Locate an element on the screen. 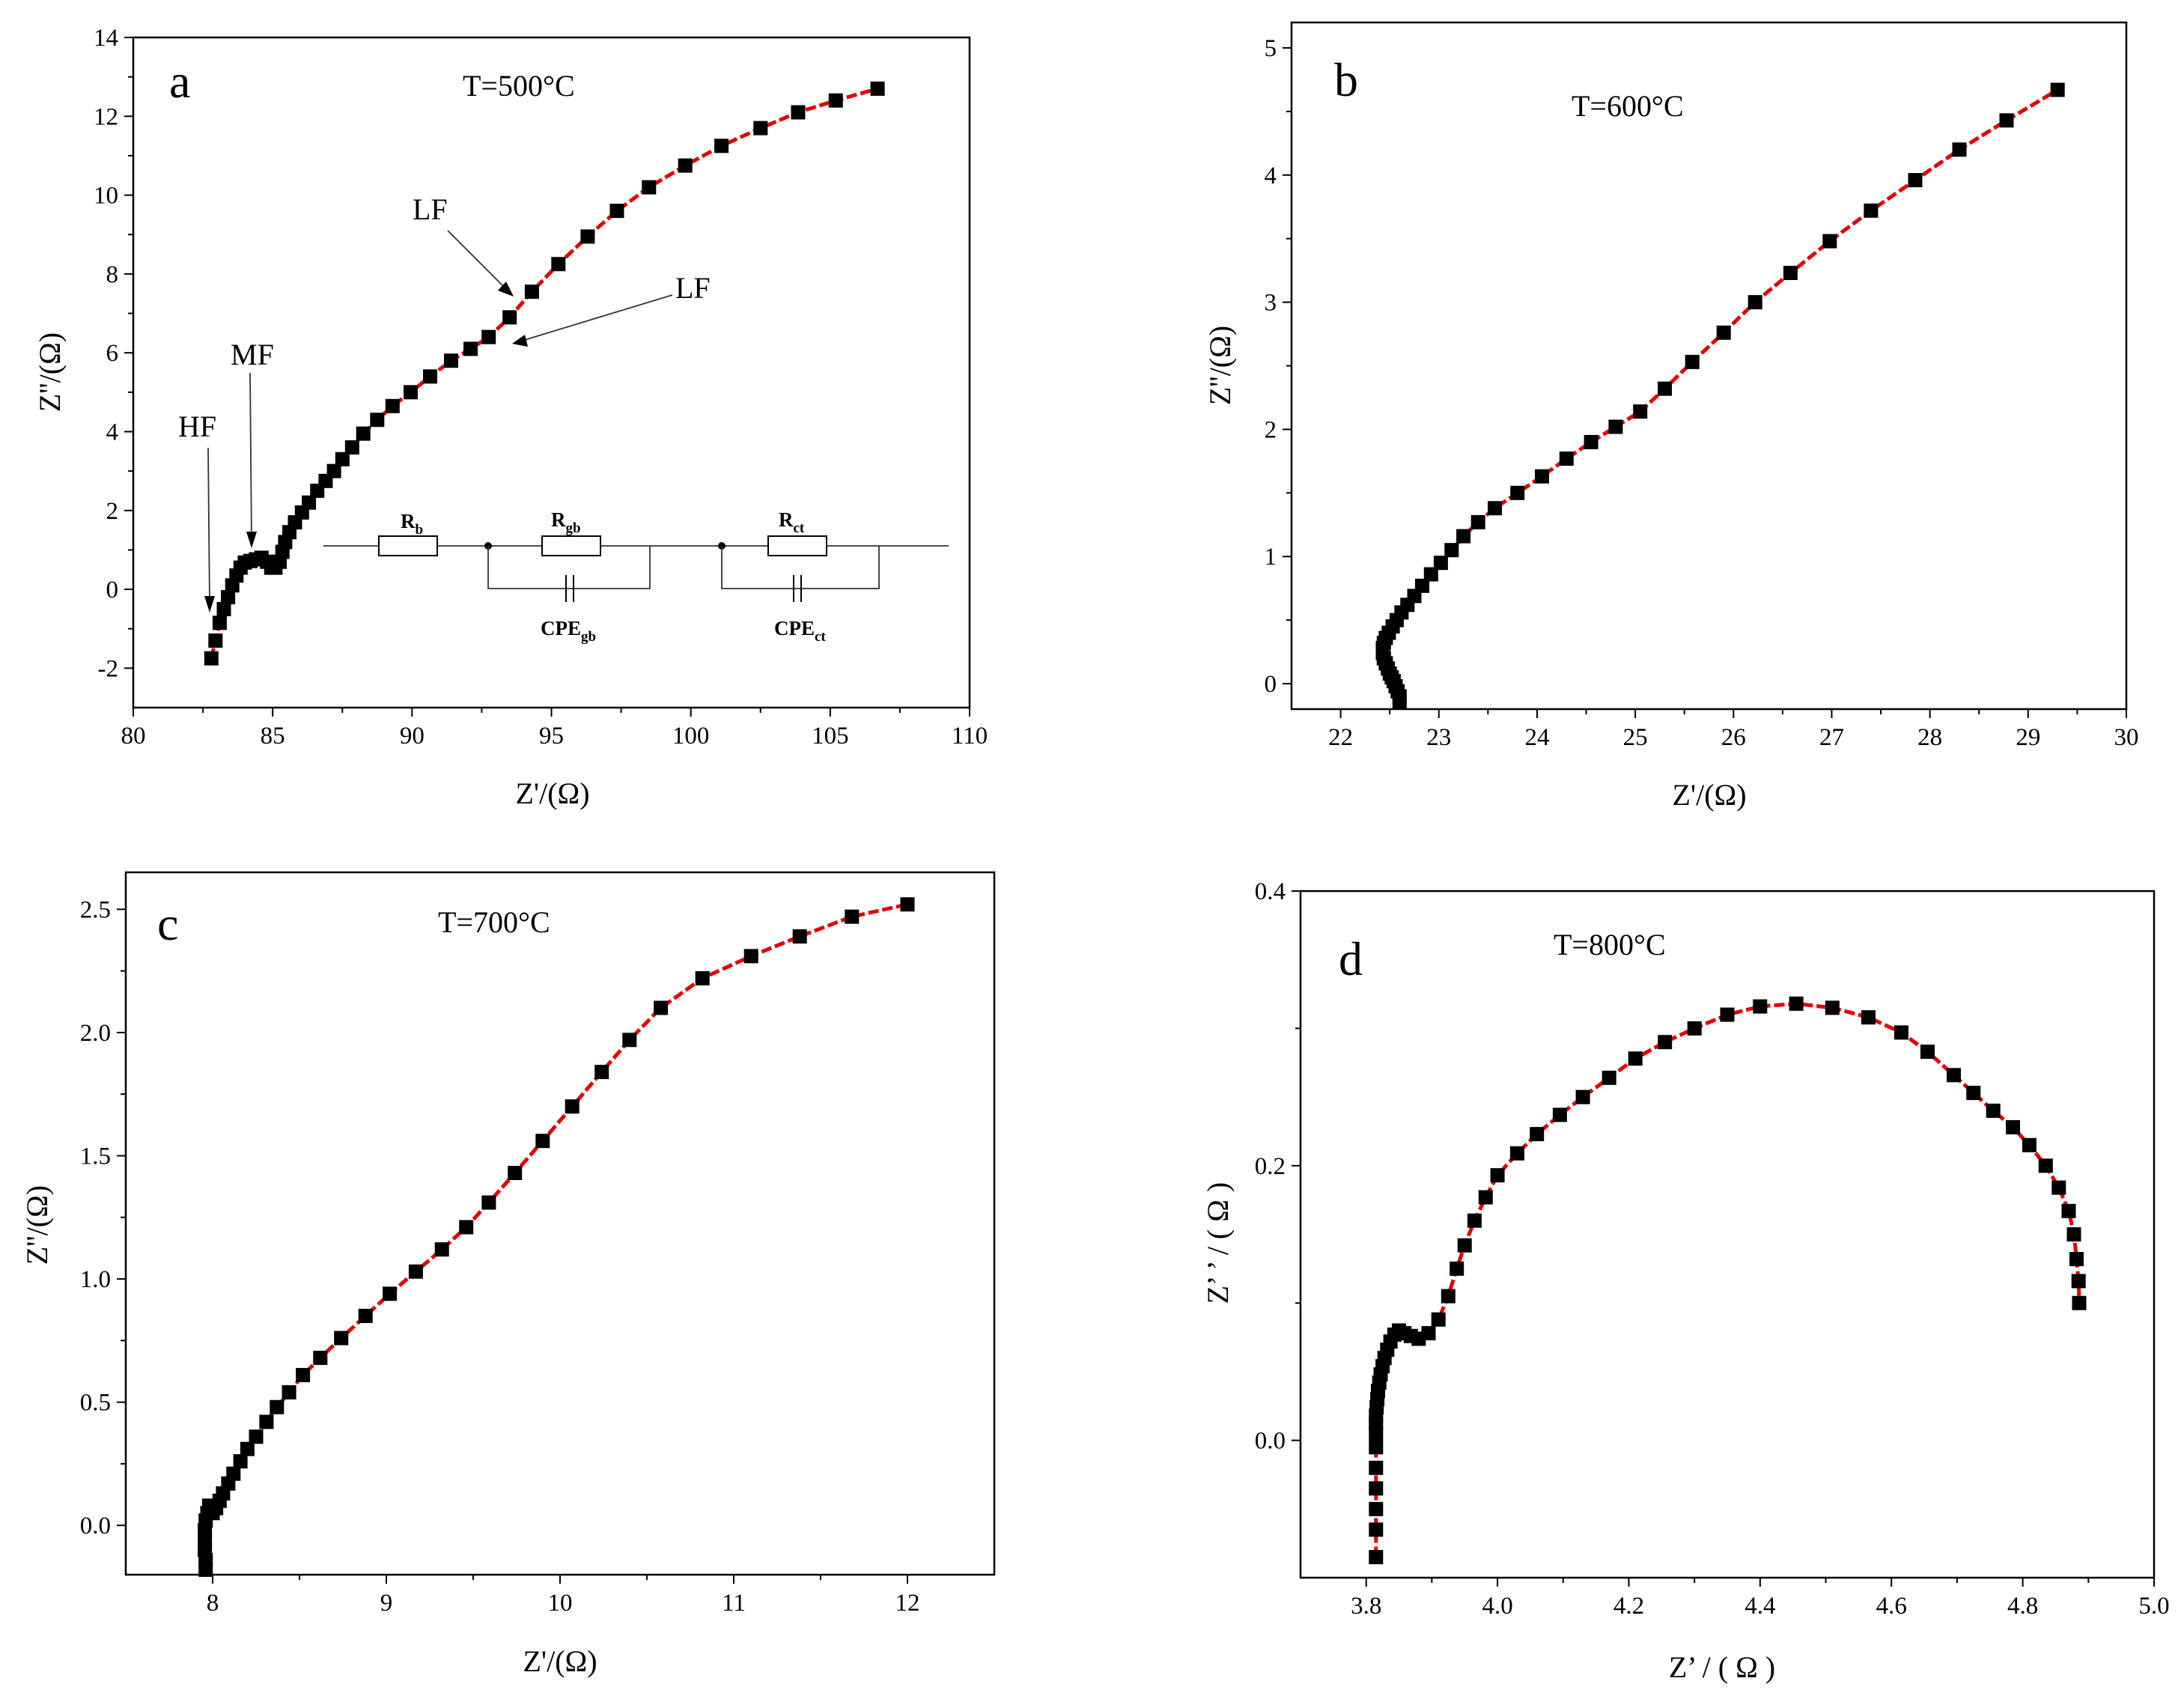  resistor-rb-subscript: b is located at coordinates (420, 530).